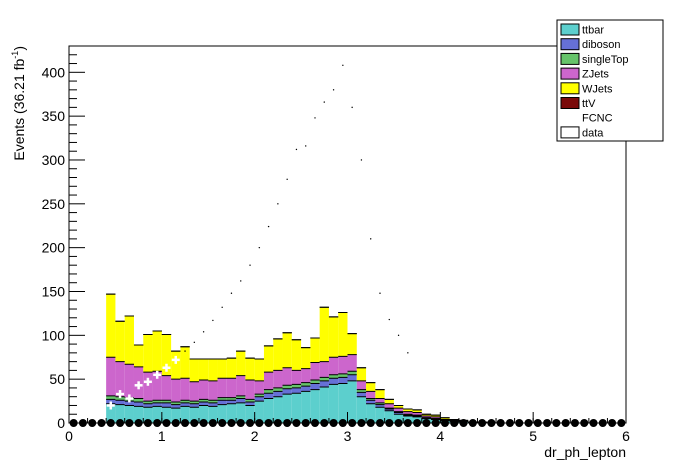  What do you see at coordinates (19, 48) in the screenshot?
I see `y-axis-title-close: )` at bounding box center [19, 48].